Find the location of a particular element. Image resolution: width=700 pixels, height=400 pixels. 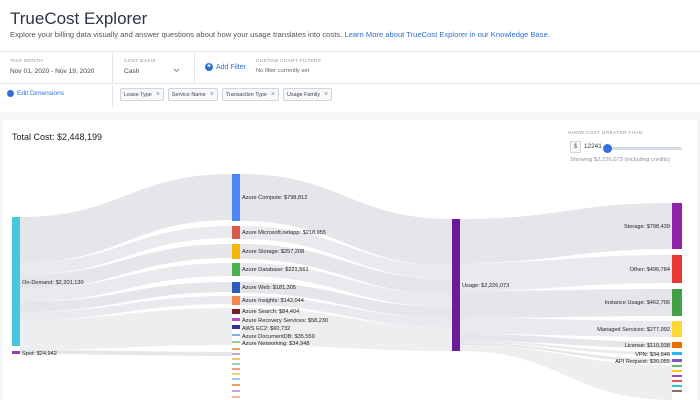

slider-handle is located at coordinates (607, 148).